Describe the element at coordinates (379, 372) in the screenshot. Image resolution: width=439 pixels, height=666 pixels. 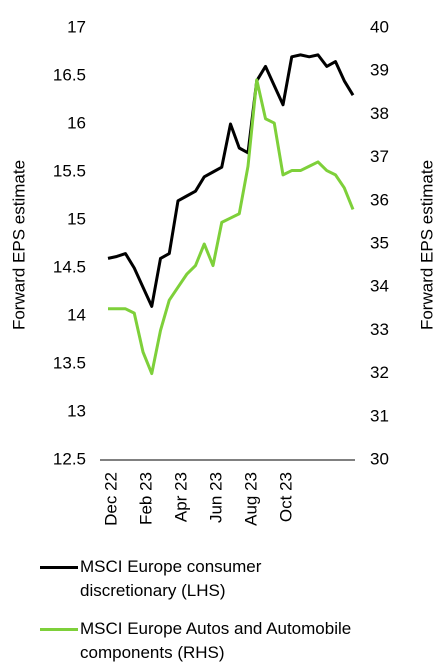
I see `y2-tick-label: 32` at that location.